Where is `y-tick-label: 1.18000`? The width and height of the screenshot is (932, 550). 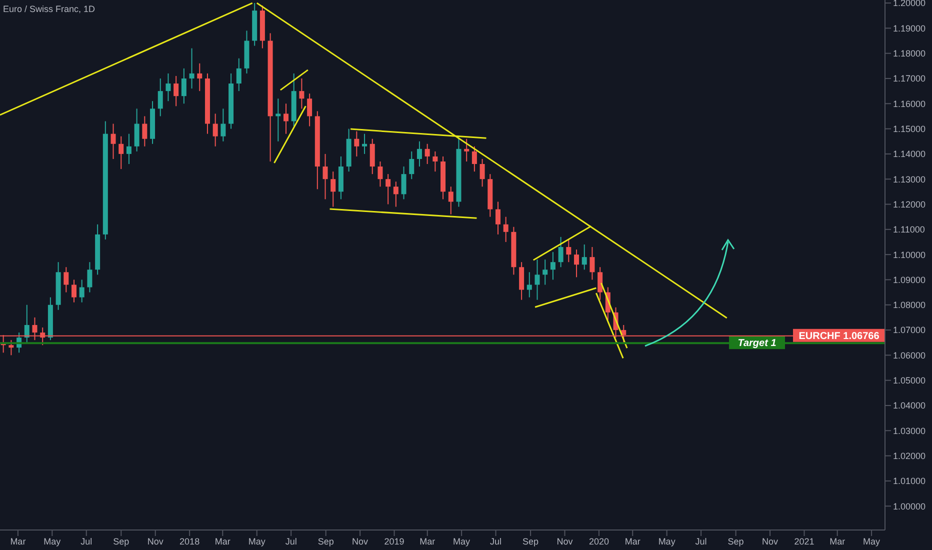 y-tick-label: 1.18000 is located at coordinates (909, 53).